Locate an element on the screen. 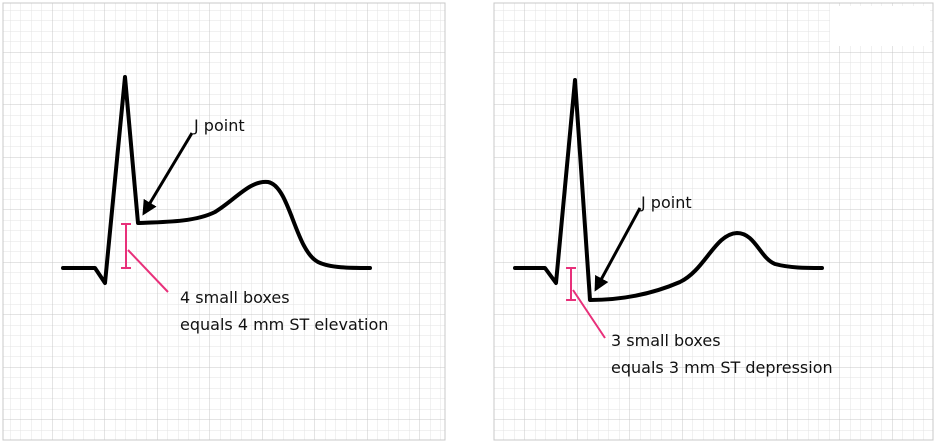  caption-line: equals 3 mm ST depression is located at coordinates (722, 367).